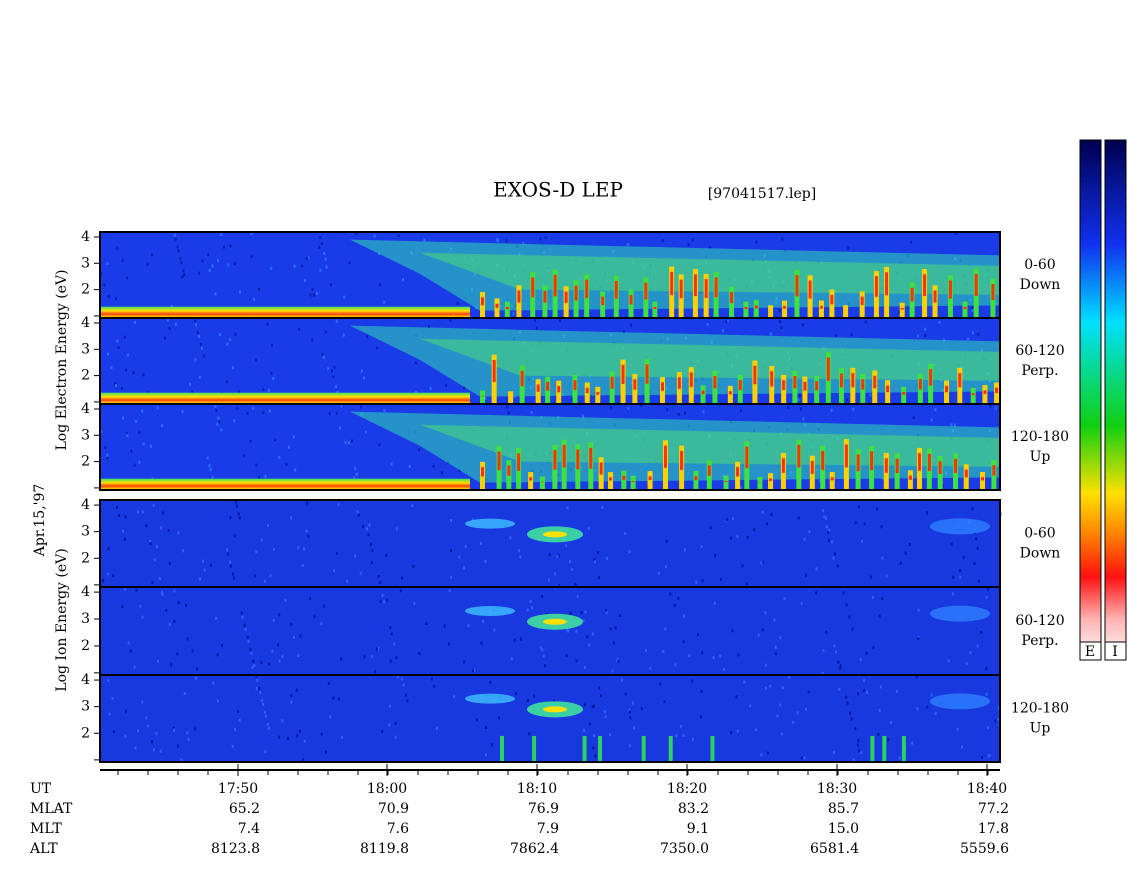 The height and width of the screenshot is (879, 1130). Describe the element at coordinates (1040, 285) in the screenshot. I see `panel-direction: Down` at that location.